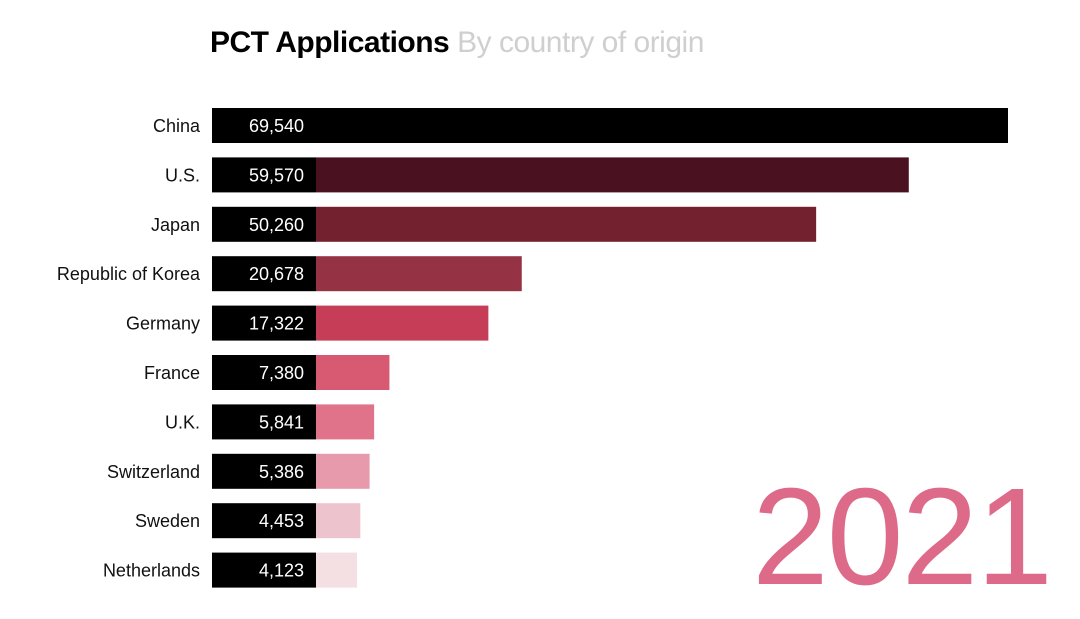  I want to click on title-subtitle: By country of origin, so click(580, 42).